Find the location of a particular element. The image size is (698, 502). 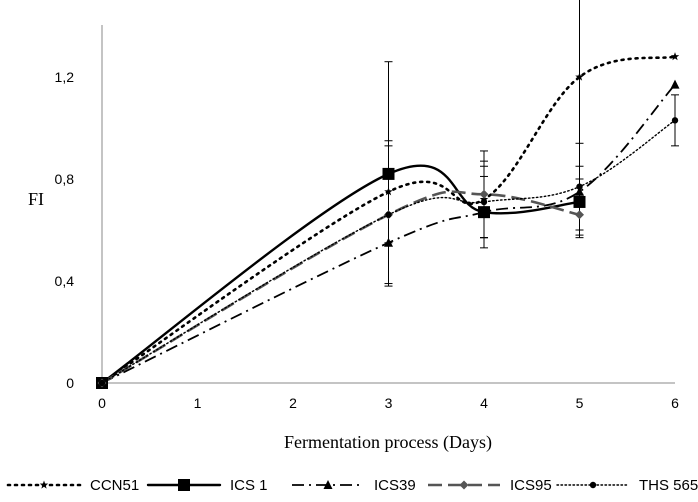

legend-item-ics-1: ICS 1 is located at coordinates (207, 485).